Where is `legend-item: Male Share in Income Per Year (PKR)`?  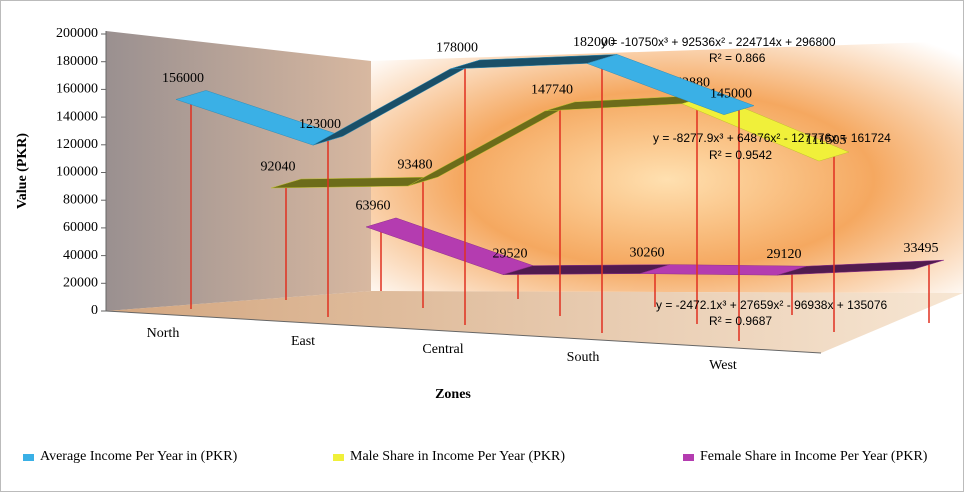
legend-item: Male Share in Income Per Year (PKR) is located at coordinates (508, 457).